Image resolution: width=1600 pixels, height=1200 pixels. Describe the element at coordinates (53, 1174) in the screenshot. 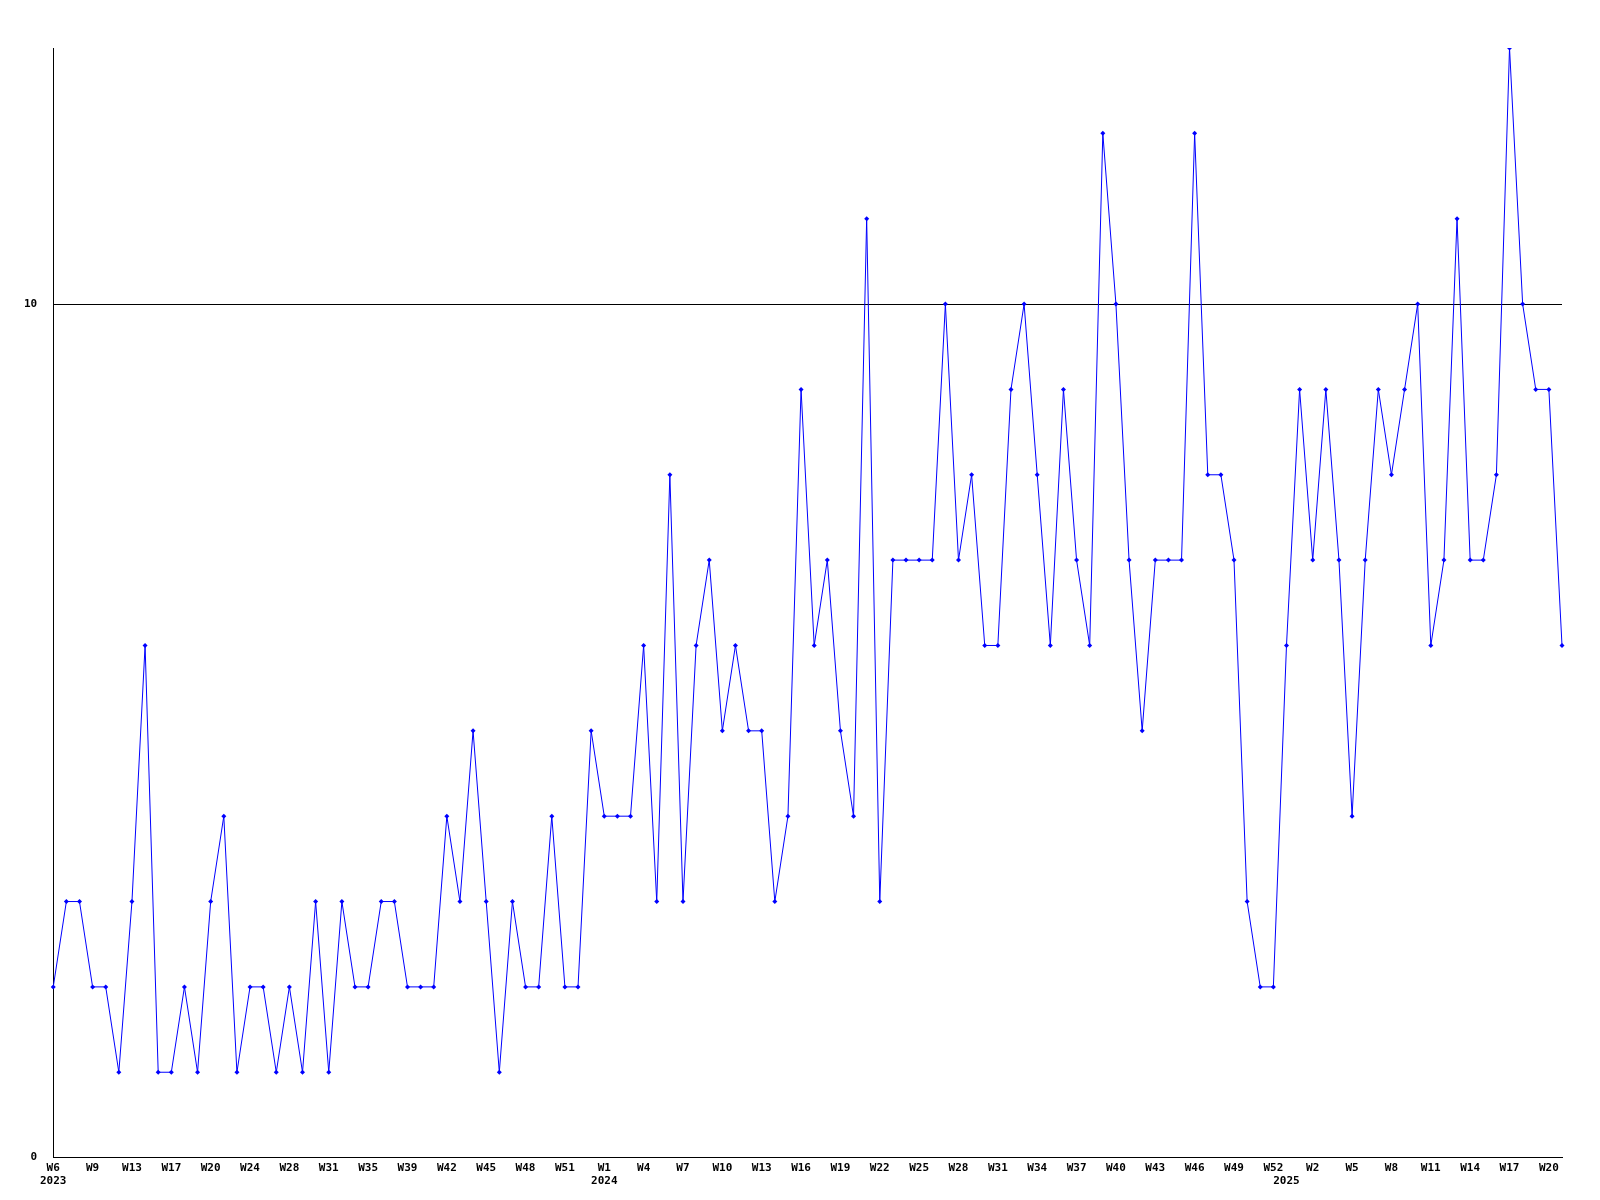

I see `x-tick-label: W6 2023` at that location.